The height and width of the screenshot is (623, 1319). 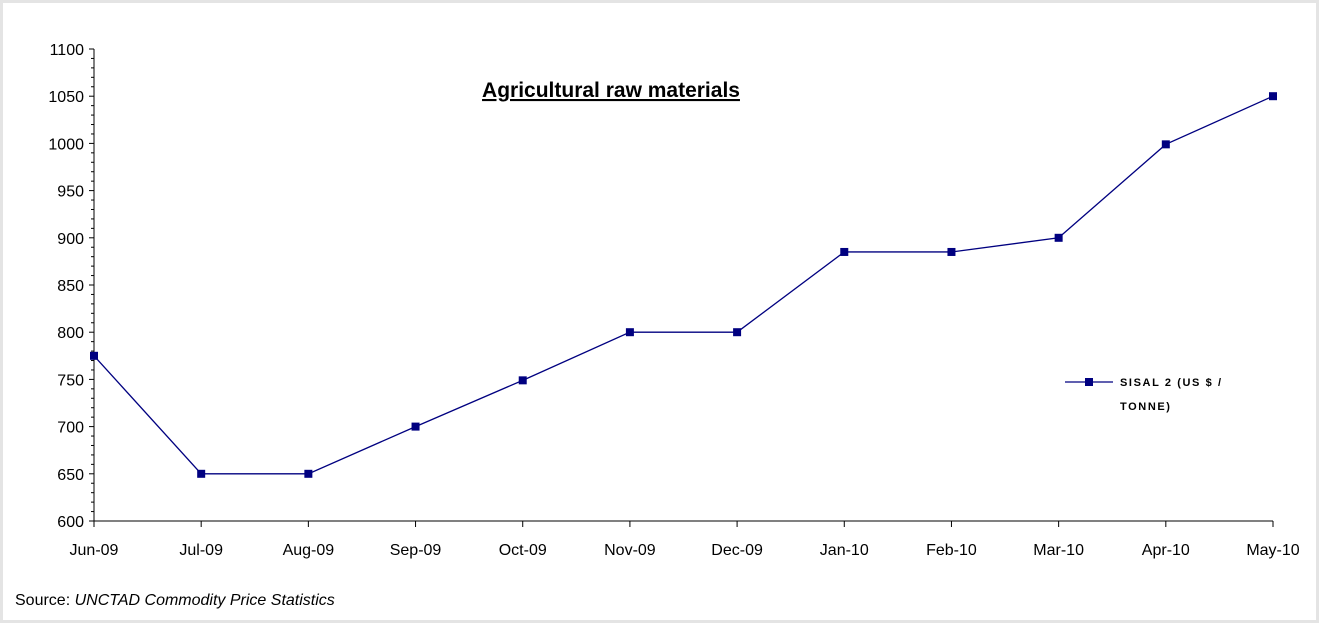 I want to click on source-text: UNCTAD Commodity Price Statistics, so click(x=204, y=600).